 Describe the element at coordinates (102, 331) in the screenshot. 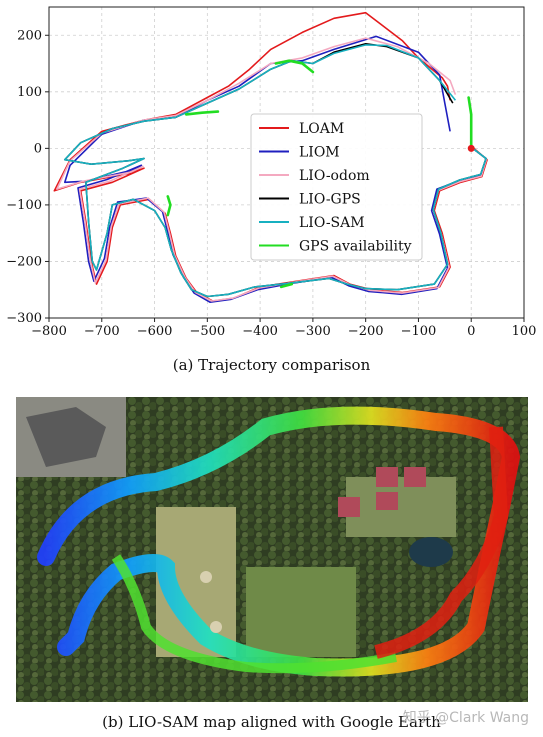

I see `x-tick-label: −700` at that location.